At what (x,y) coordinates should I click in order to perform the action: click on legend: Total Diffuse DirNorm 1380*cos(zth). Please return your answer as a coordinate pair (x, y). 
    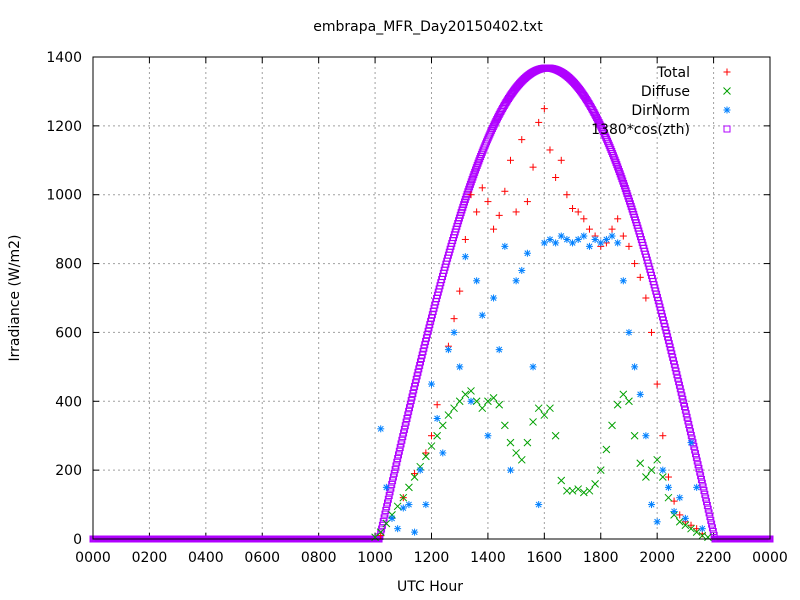
    Looking at the image, I should click on (661, 101).